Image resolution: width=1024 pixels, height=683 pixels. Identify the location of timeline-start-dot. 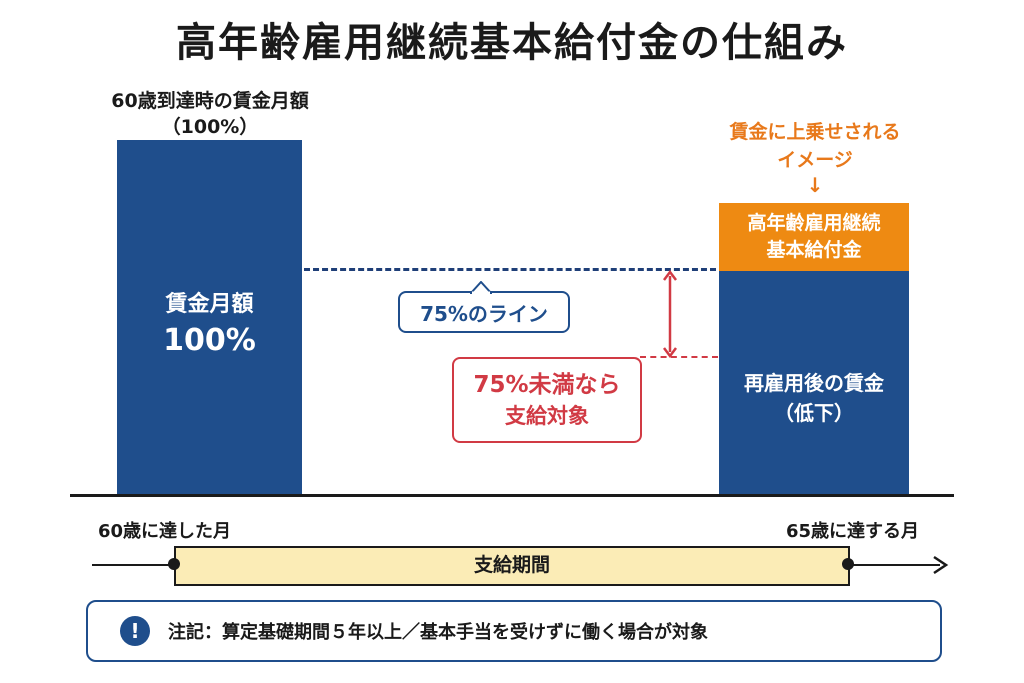
(174, 564).